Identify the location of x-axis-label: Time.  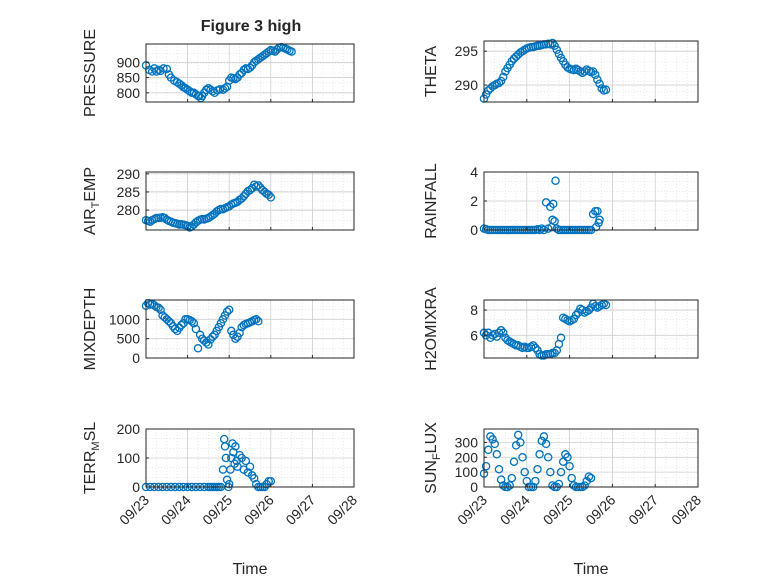
(591, 569).